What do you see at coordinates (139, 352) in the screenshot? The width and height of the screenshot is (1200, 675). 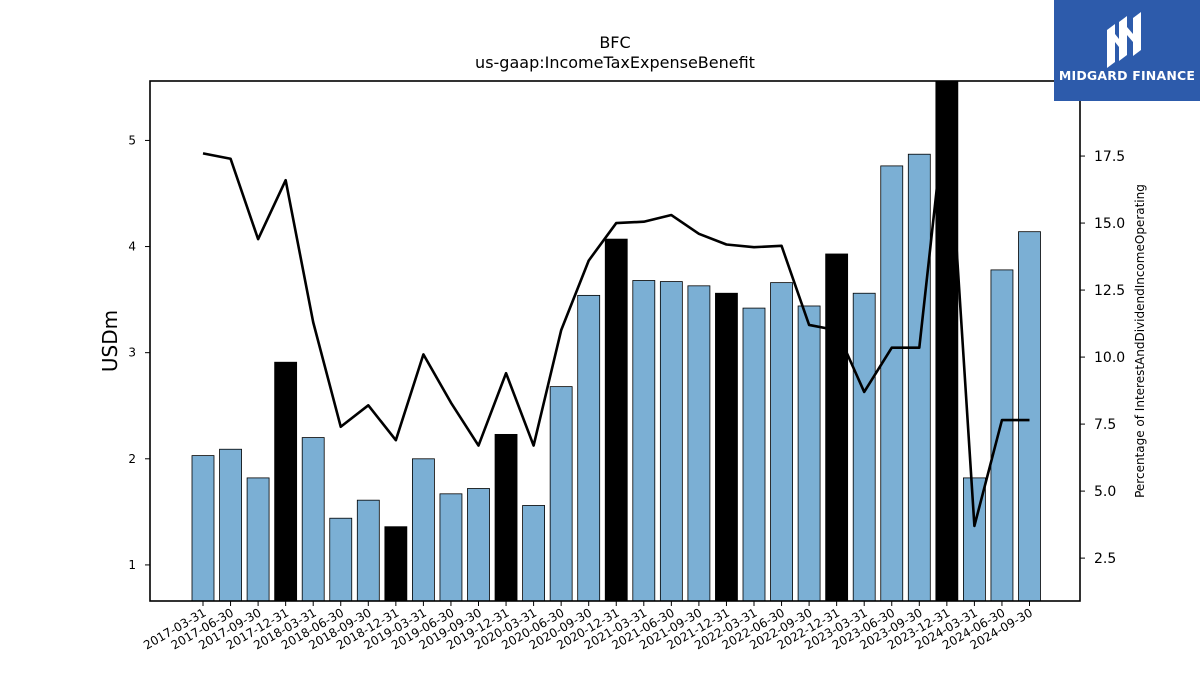 I see `y-axis-left: 1 2 3 4 5` at bounding box center [139, 352].